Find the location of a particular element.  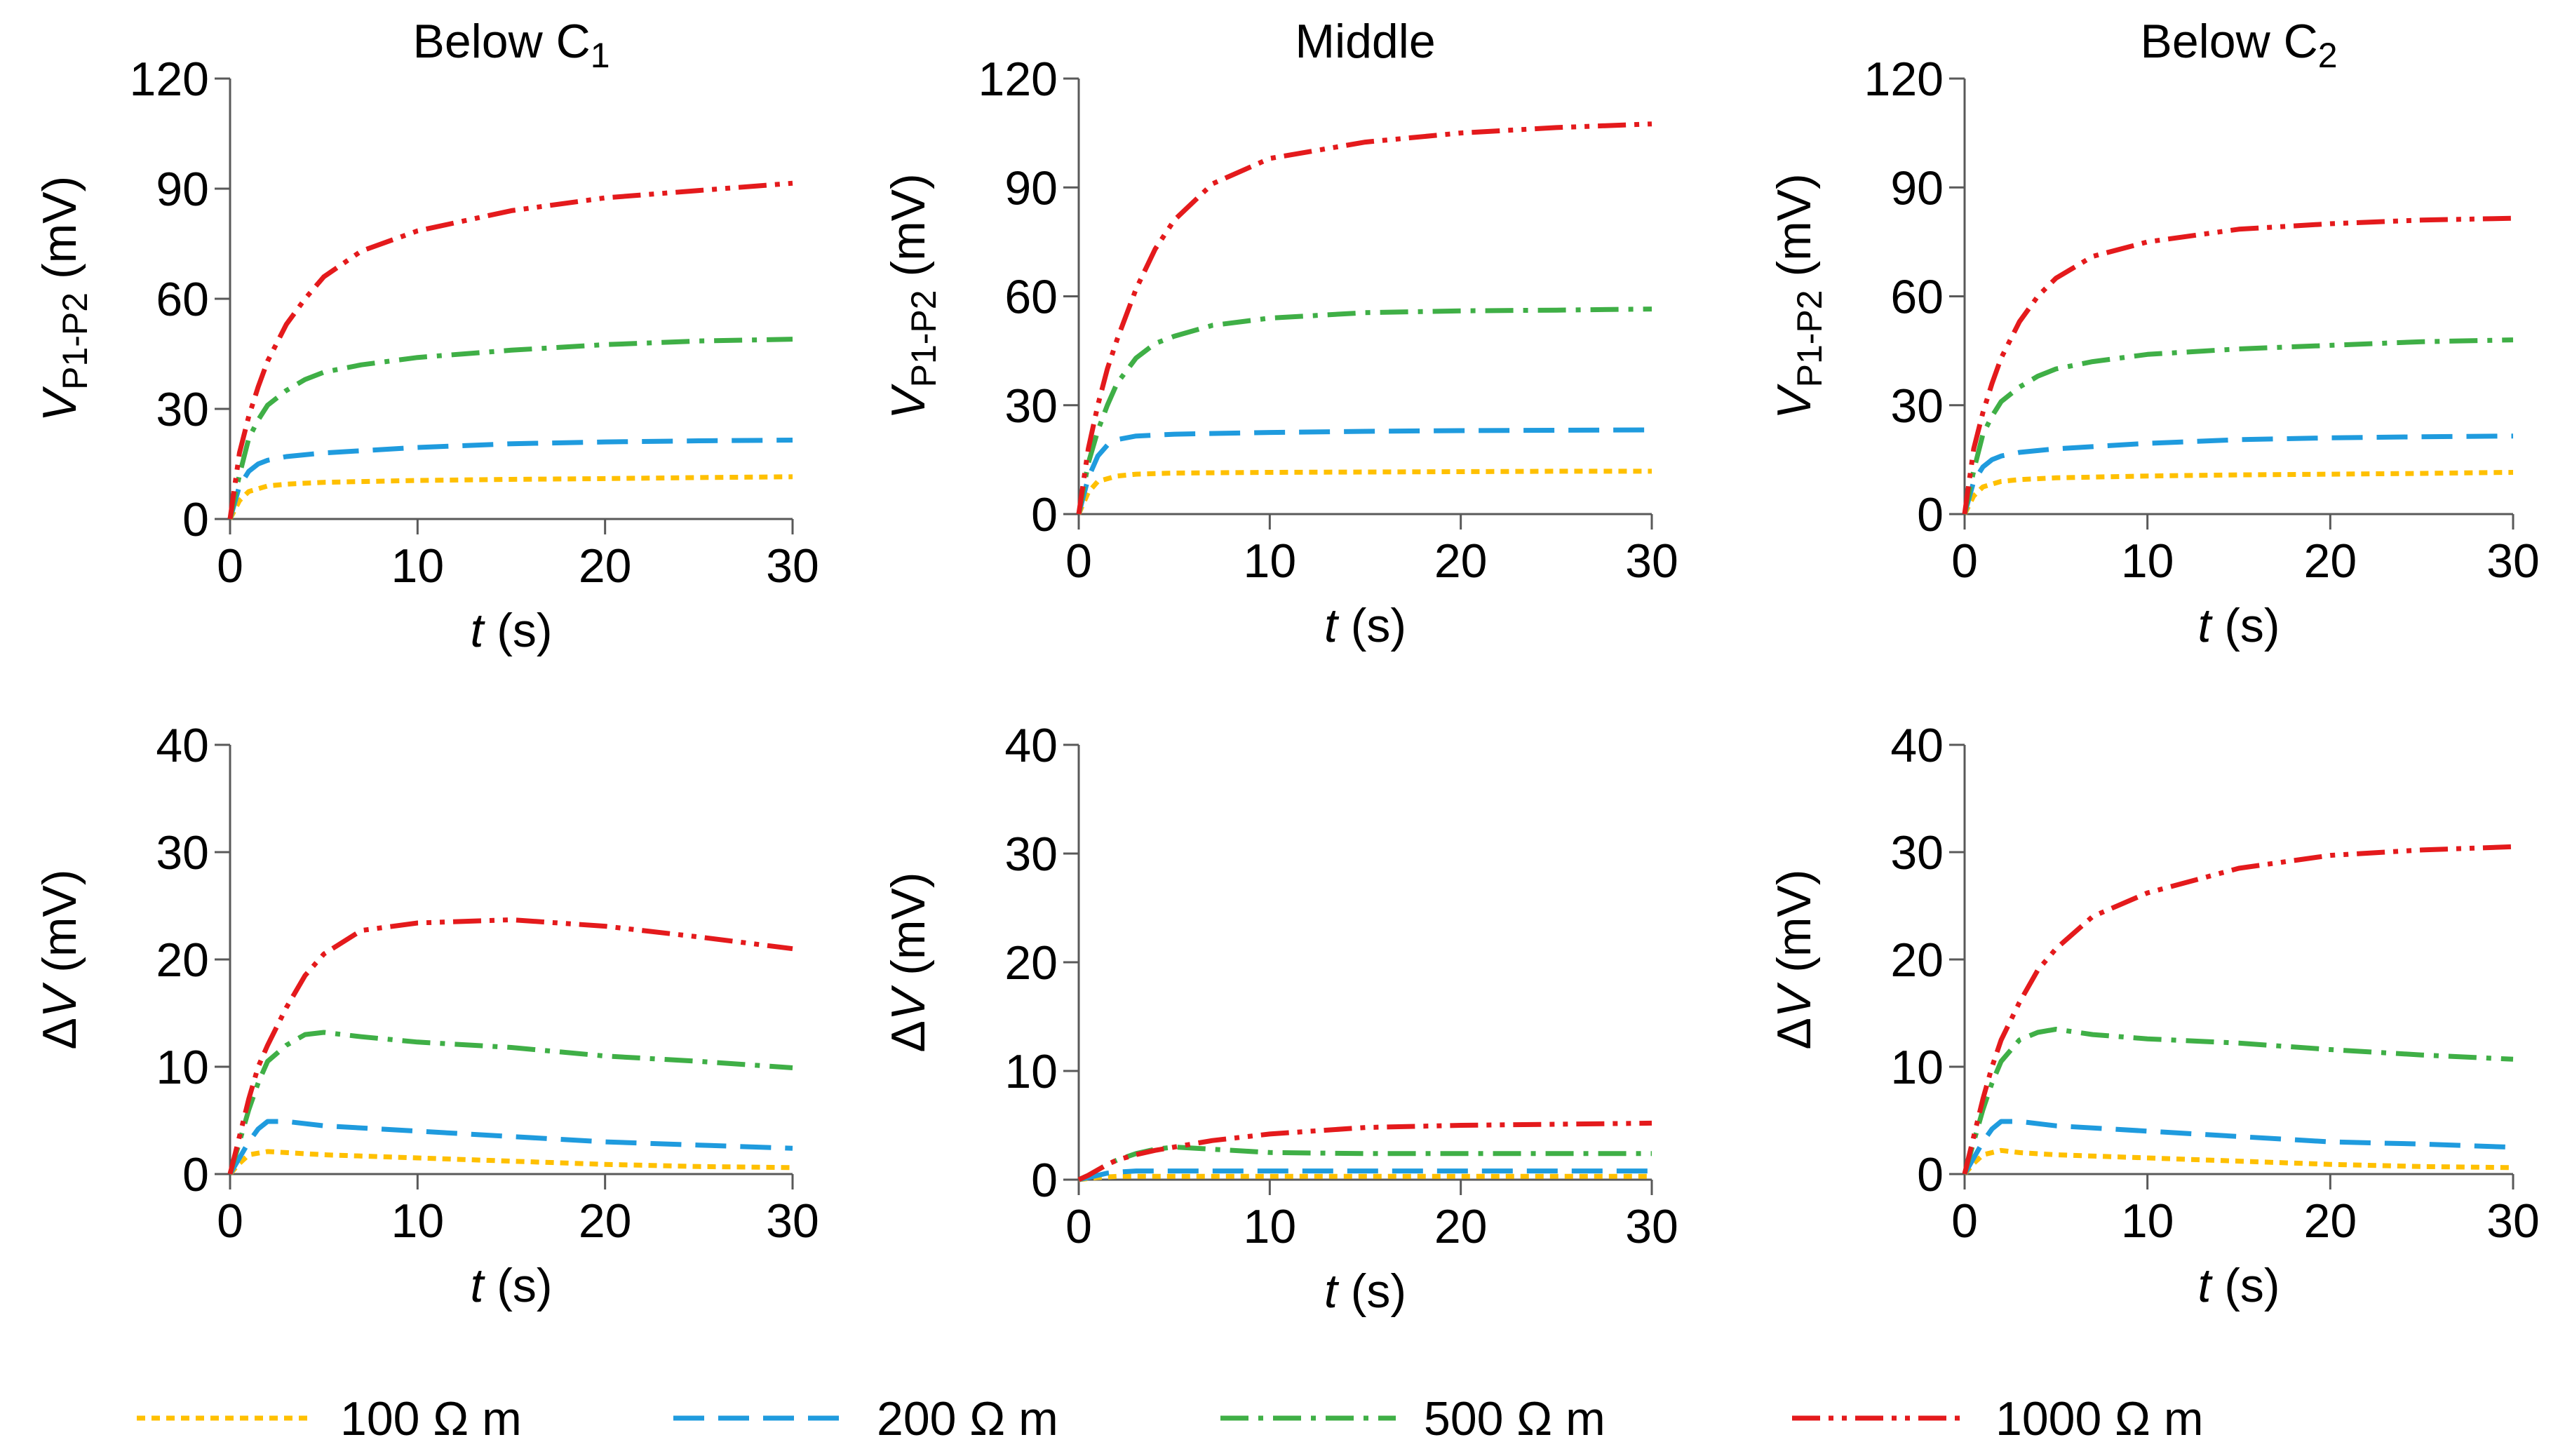

legend-label-r1000: 1000 Ω m is located at coordinates (2099, 1418).